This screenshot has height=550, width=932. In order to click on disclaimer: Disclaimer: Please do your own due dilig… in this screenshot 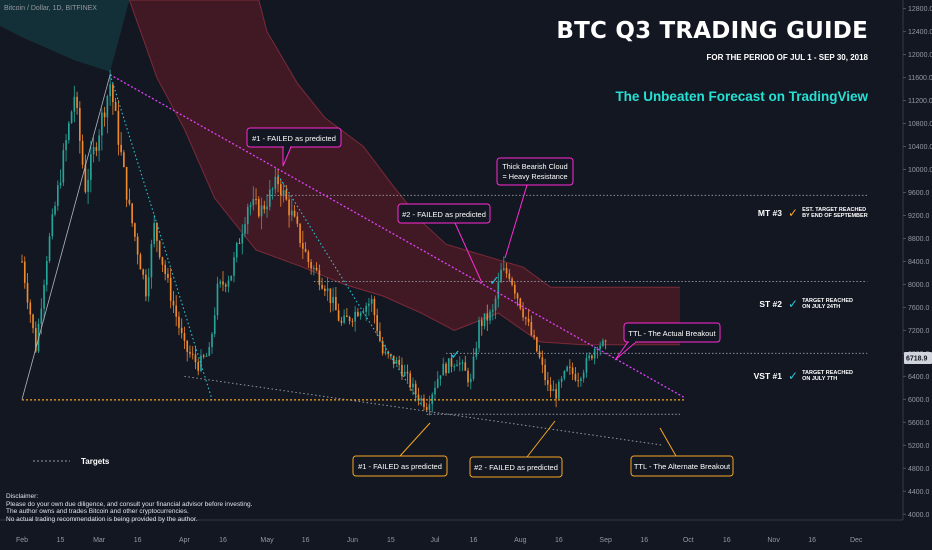, I will do `click(171, 508)`.